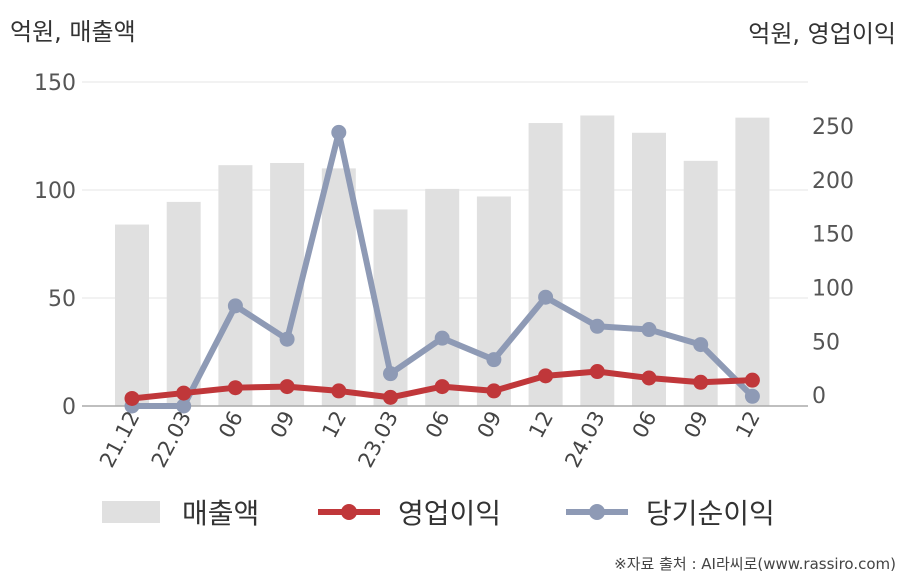 Image resolution: width=908 pixels, height=580 pixels. What do you see at coordinates (171, 439) in the screenshot?
I see `x-tick-label: 22.03` at bounding box center [171, 439].